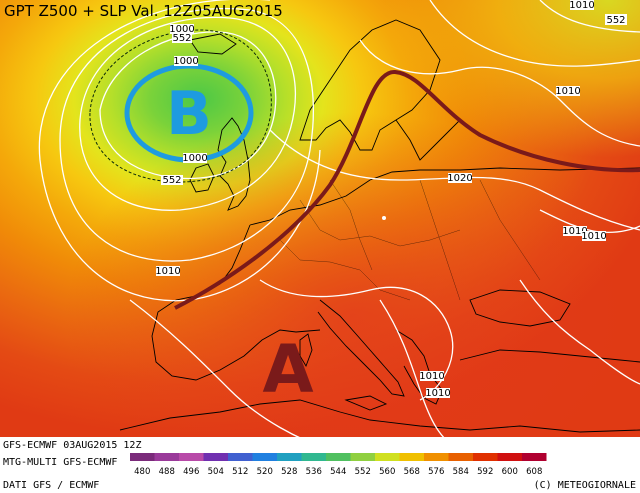 This screenshot has width=640, height=493. What do you see at coordinates (510, 472) in the screenshot?
I see `colorbar-label: 600` at bounding box center [510, 472].